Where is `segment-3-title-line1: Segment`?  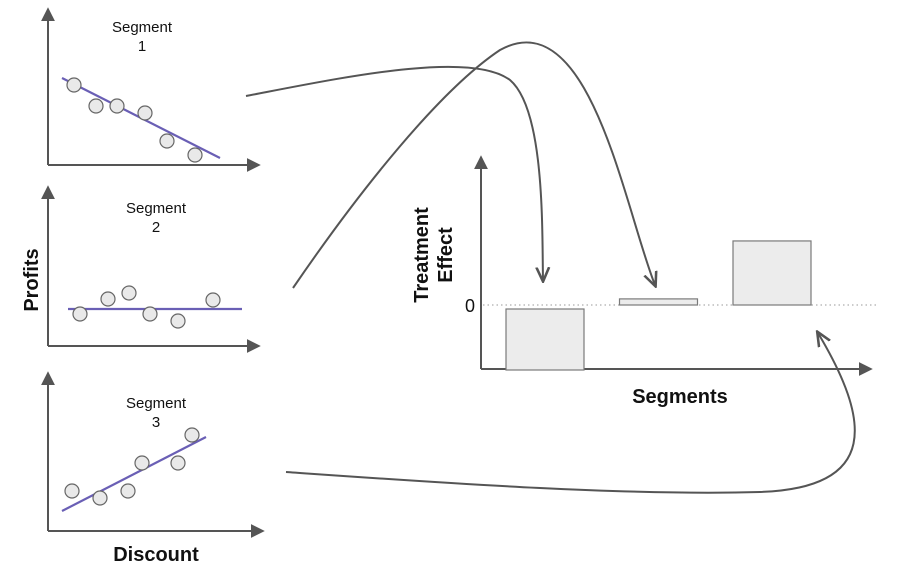 segment-3-title-line1: Segment is located at coordinates (156, 403).